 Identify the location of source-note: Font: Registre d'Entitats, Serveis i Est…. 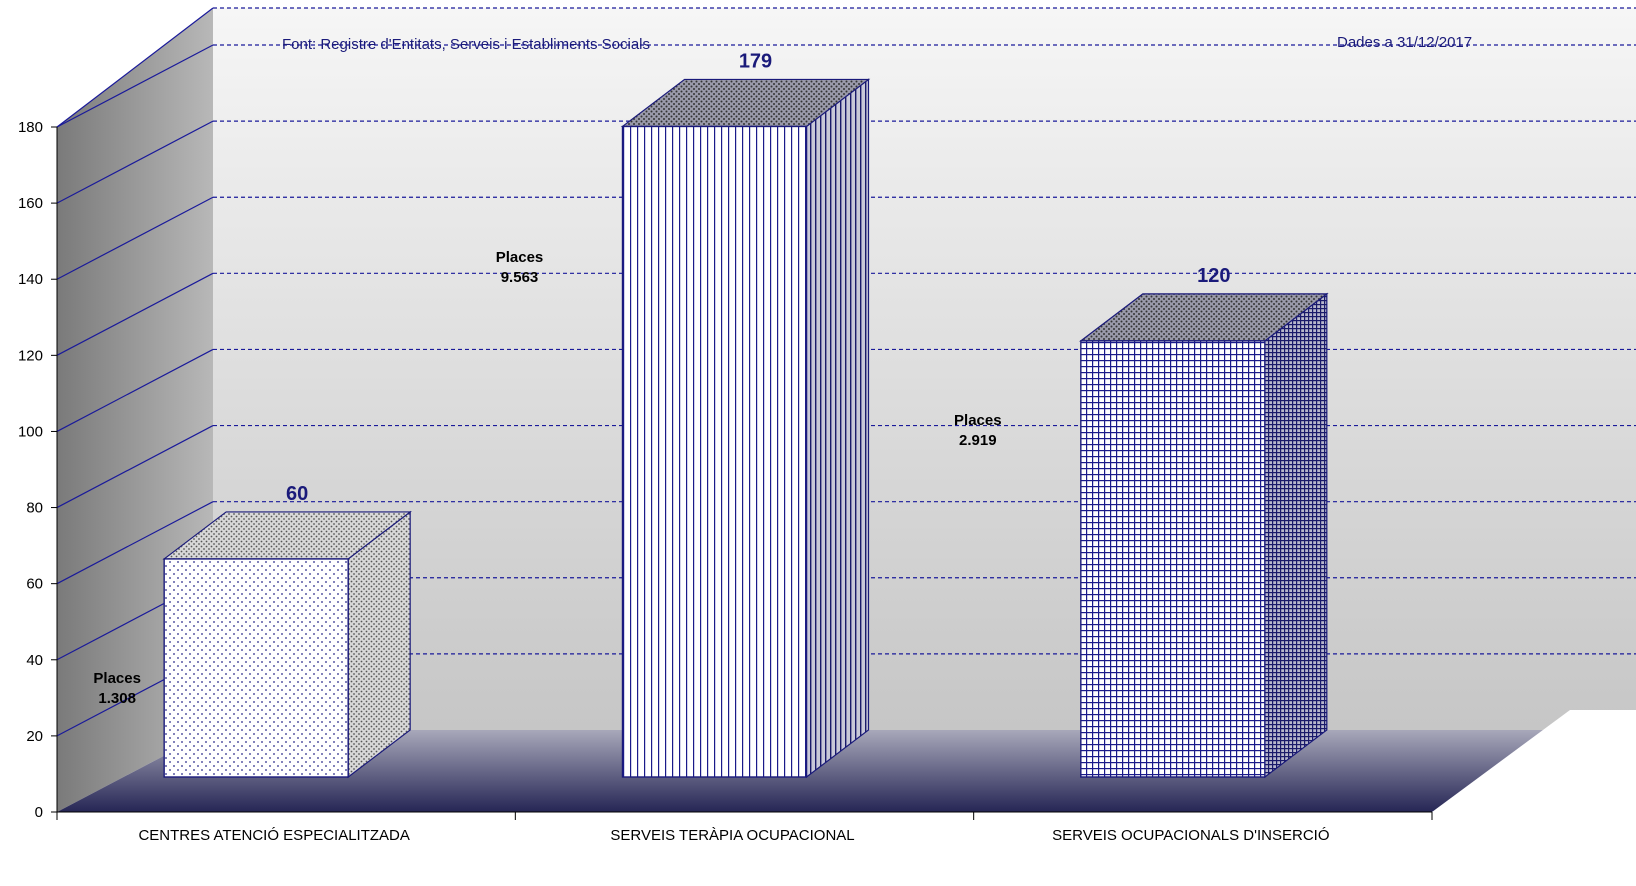
(466, 44).